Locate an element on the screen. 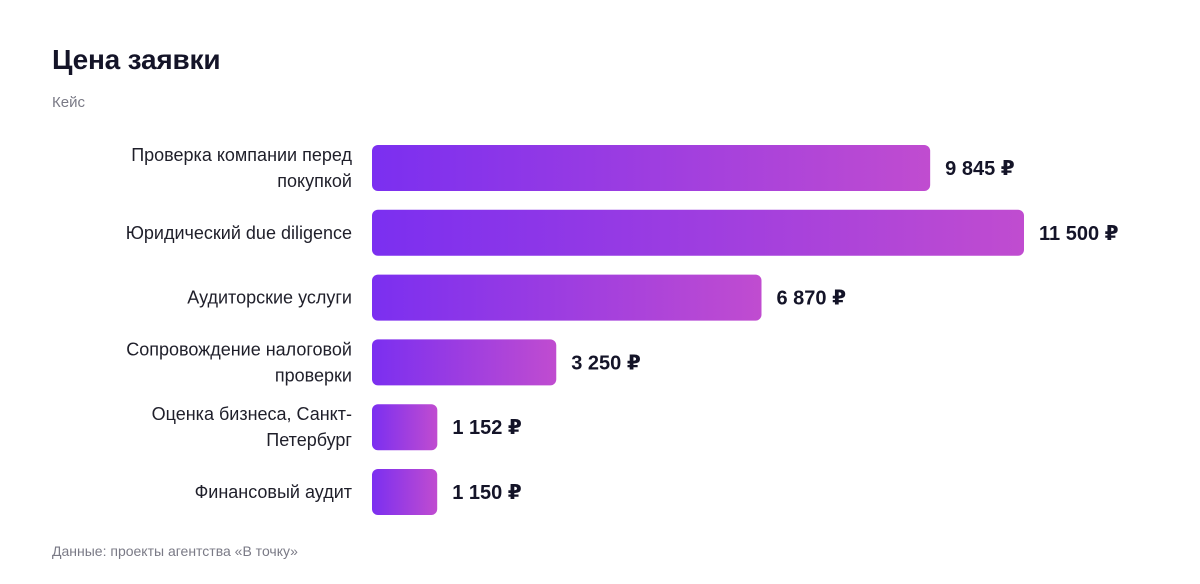 This screenshot has width=1200, height=584. category-label: Юридический due diligence is located at coordinates (239, 233).